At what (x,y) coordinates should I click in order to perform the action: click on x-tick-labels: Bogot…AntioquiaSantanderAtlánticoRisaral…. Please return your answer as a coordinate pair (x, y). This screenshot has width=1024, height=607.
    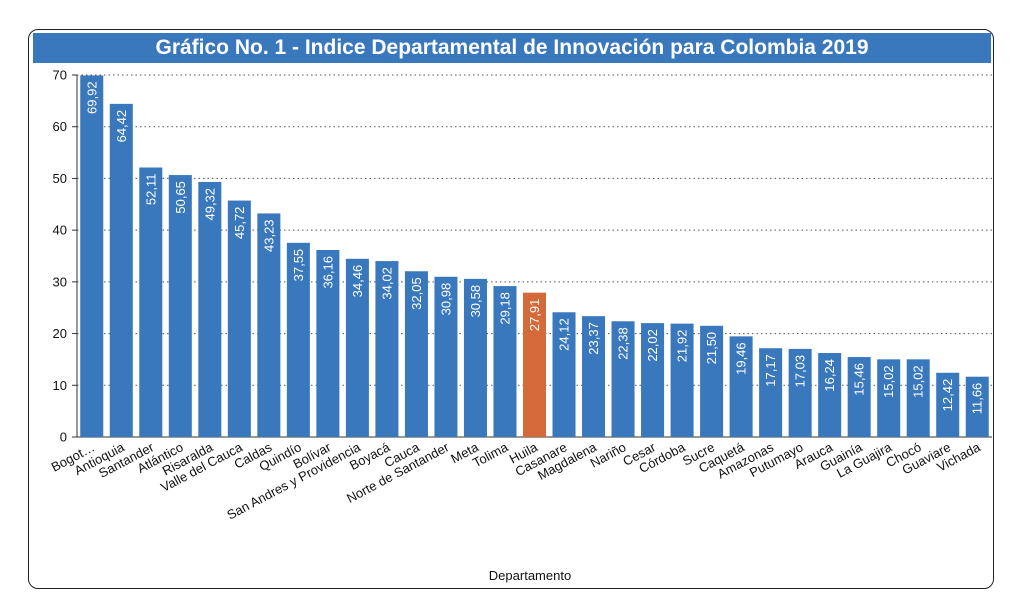
    Looking at the image, I should click on (516, 480).